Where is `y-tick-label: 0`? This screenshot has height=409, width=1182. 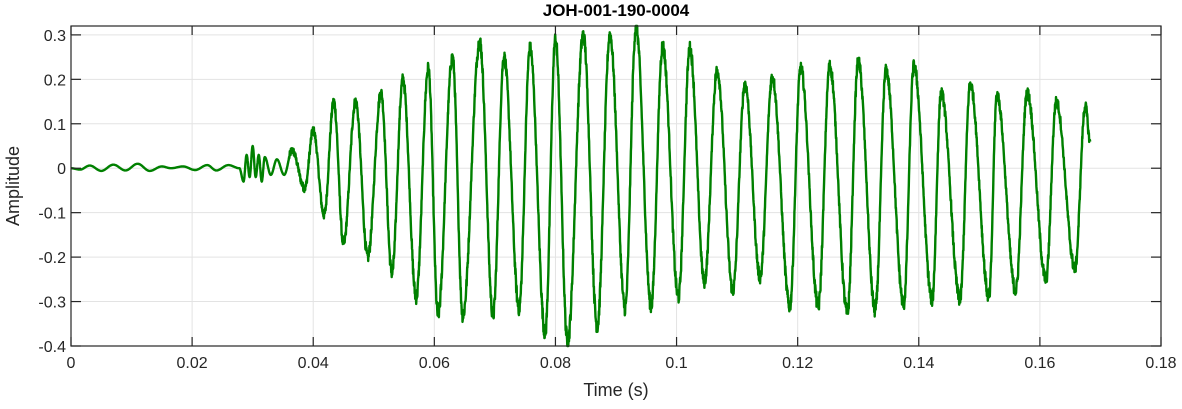 y-tick-label: 0 is located at coordinates (61, 169).